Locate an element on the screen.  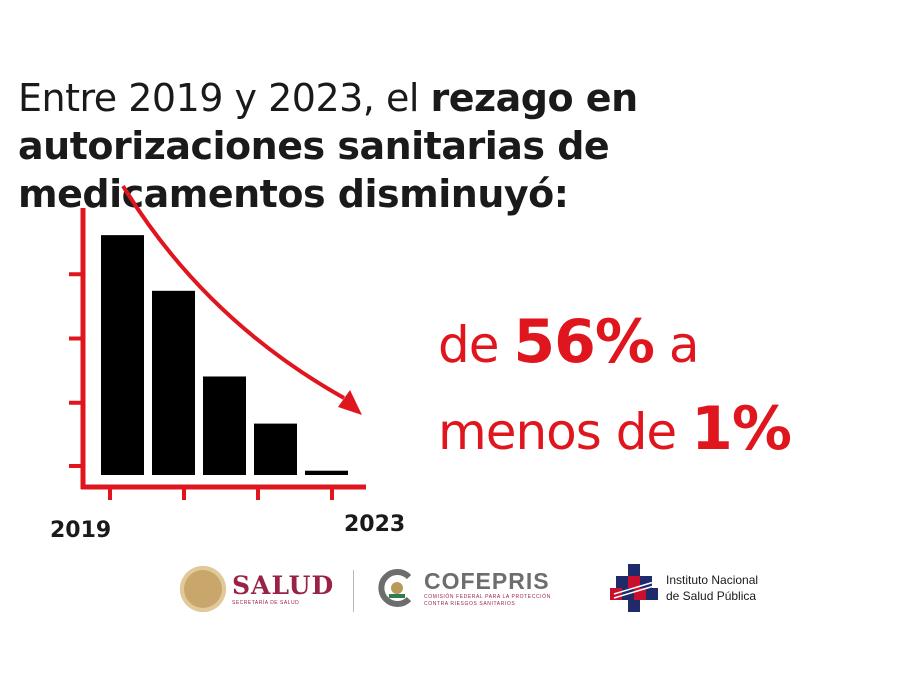
stat-callout: de 56% a menos de 1% is located at coordinates (615, 387).